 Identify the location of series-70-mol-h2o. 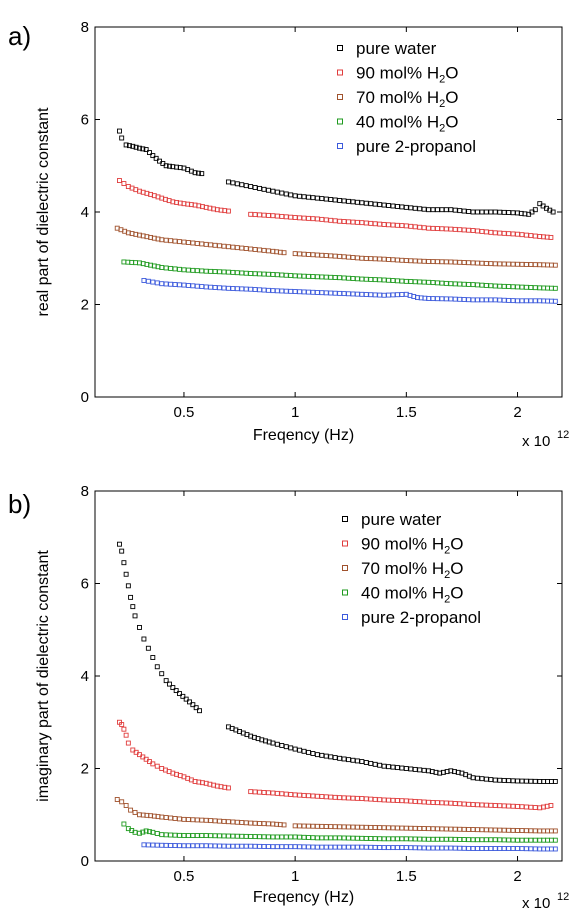
(336, 815).